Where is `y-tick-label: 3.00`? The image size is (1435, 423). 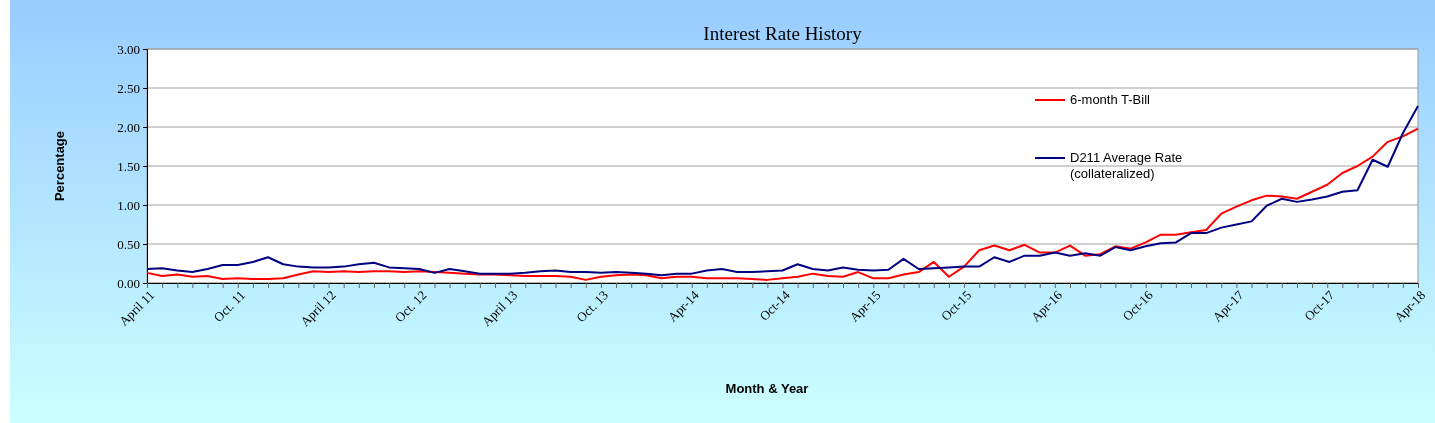 y-tick-label: 3.00 is located at coordinates (128, 49).